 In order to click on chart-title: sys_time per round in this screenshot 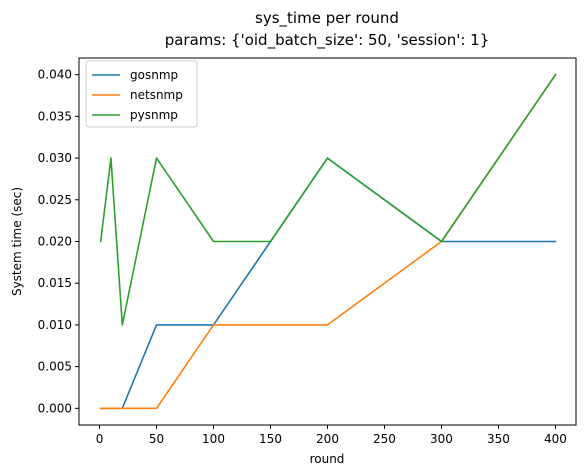, I will do `click(327, 18)`.